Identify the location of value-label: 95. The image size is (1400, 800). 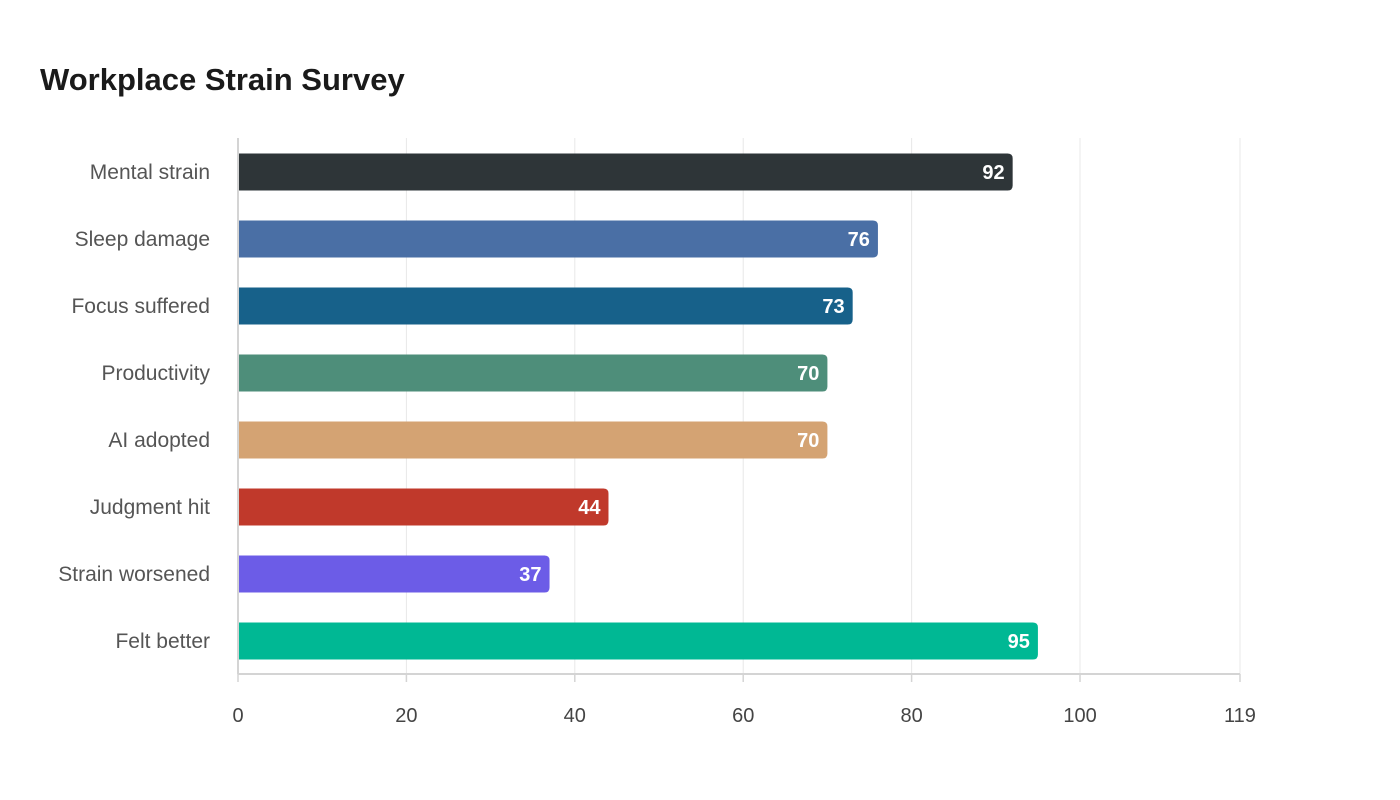
(1019, 642).